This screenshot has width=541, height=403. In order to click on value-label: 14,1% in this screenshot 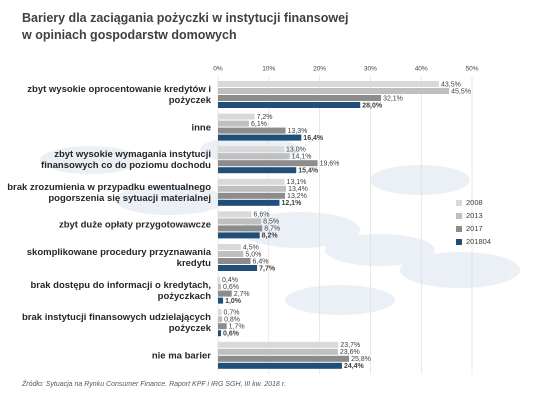, I will do `click(302, 157)`.